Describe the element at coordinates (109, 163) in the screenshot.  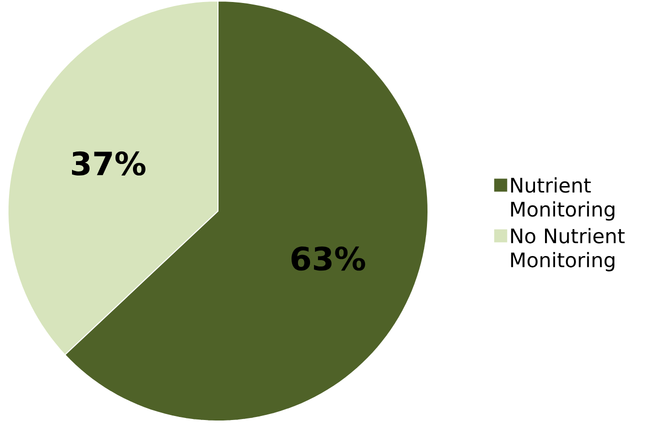
I see `data-label: 37%` at that location.